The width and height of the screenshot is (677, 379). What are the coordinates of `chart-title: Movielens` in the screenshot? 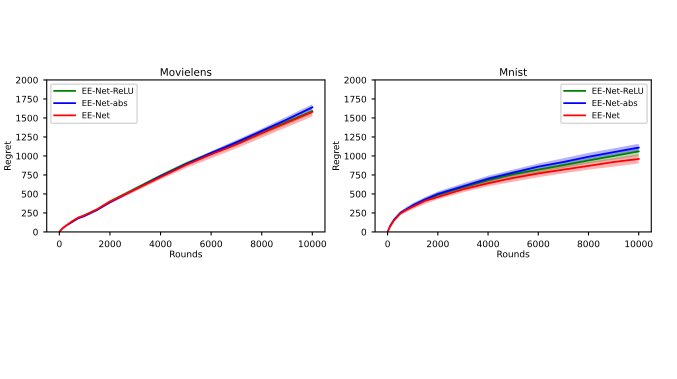 It's located at (186, 72).